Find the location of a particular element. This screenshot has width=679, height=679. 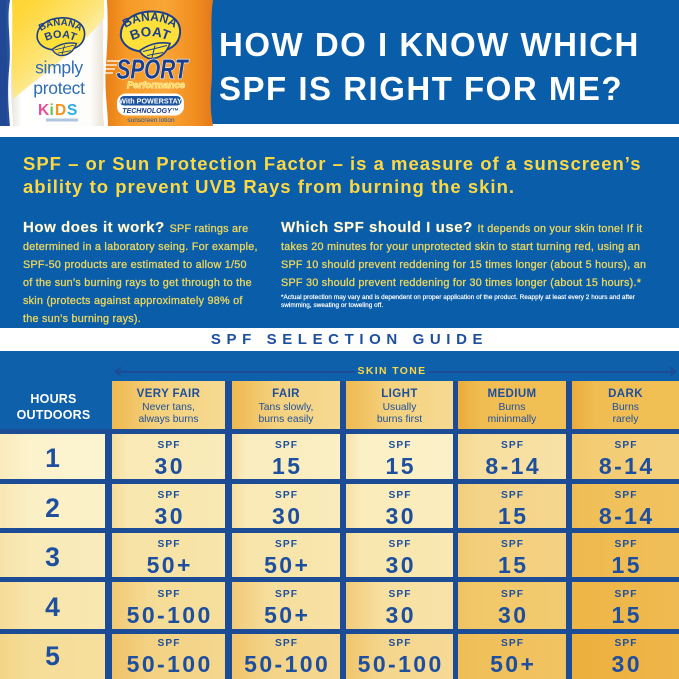

svg-text: With POWERSTAY is located at coordinates (150, 101).